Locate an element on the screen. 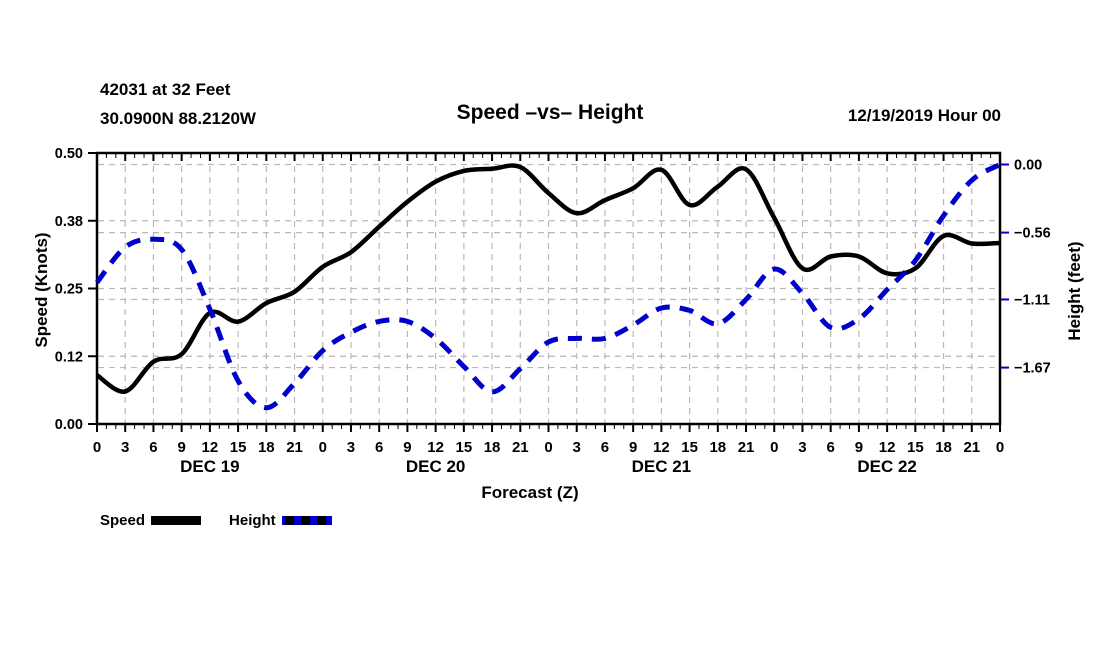  svg-text: DEC 19 is located at coordinates (210, 466).